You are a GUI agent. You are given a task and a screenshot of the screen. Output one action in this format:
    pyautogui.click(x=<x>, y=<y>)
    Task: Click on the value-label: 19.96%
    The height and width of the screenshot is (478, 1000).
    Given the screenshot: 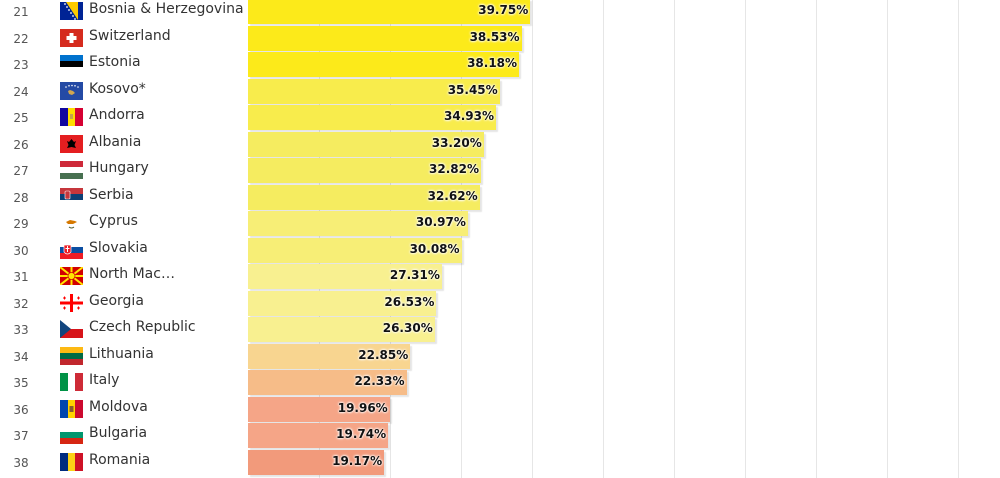 What is the action you would take?
    pyautogui.click(x=362, y=407)
    